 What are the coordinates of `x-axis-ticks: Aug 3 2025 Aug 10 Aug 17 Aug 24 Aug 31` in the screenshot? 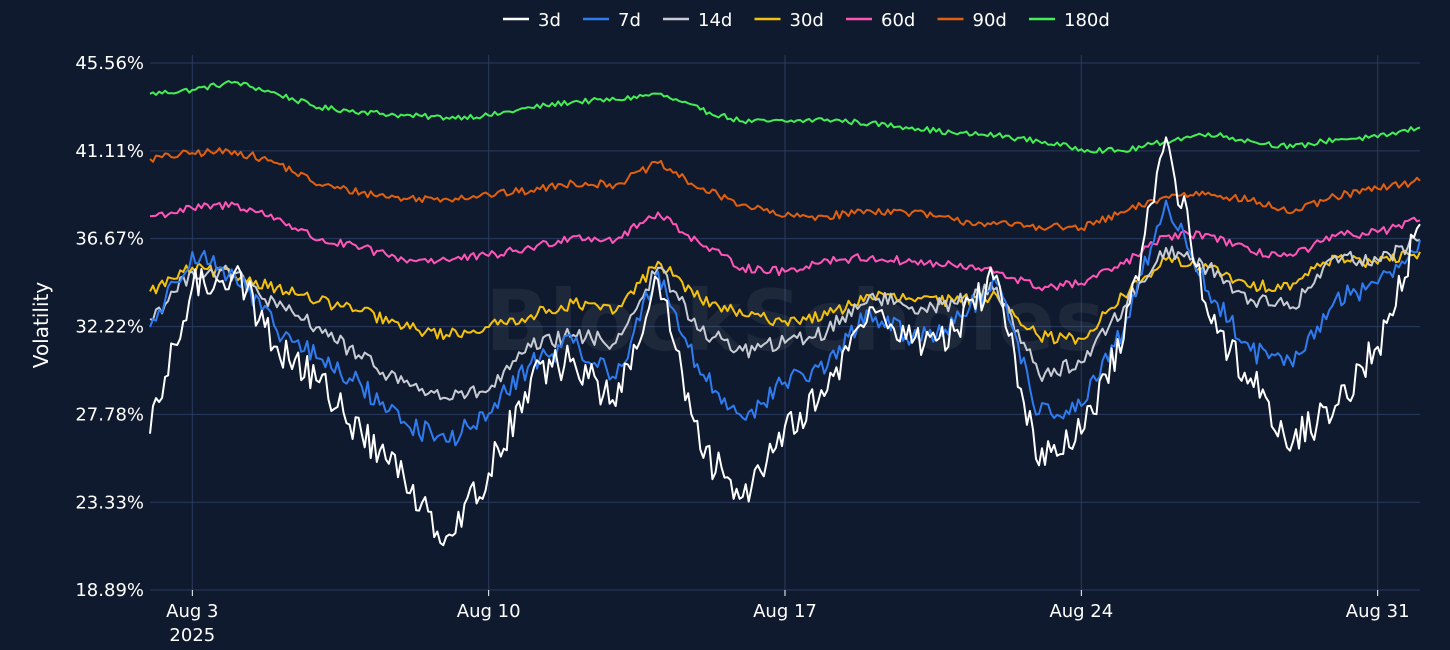 It's located at (788, 618).